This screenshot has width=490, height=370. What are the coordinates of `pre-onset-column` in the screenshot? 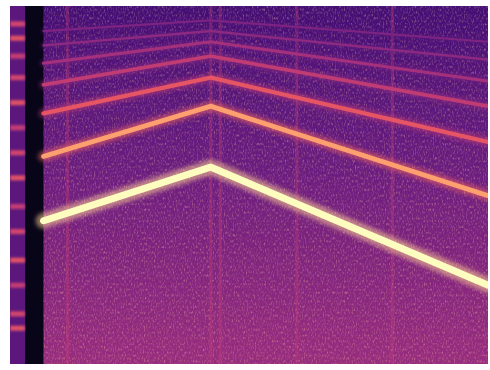 It's located at (18, 185).